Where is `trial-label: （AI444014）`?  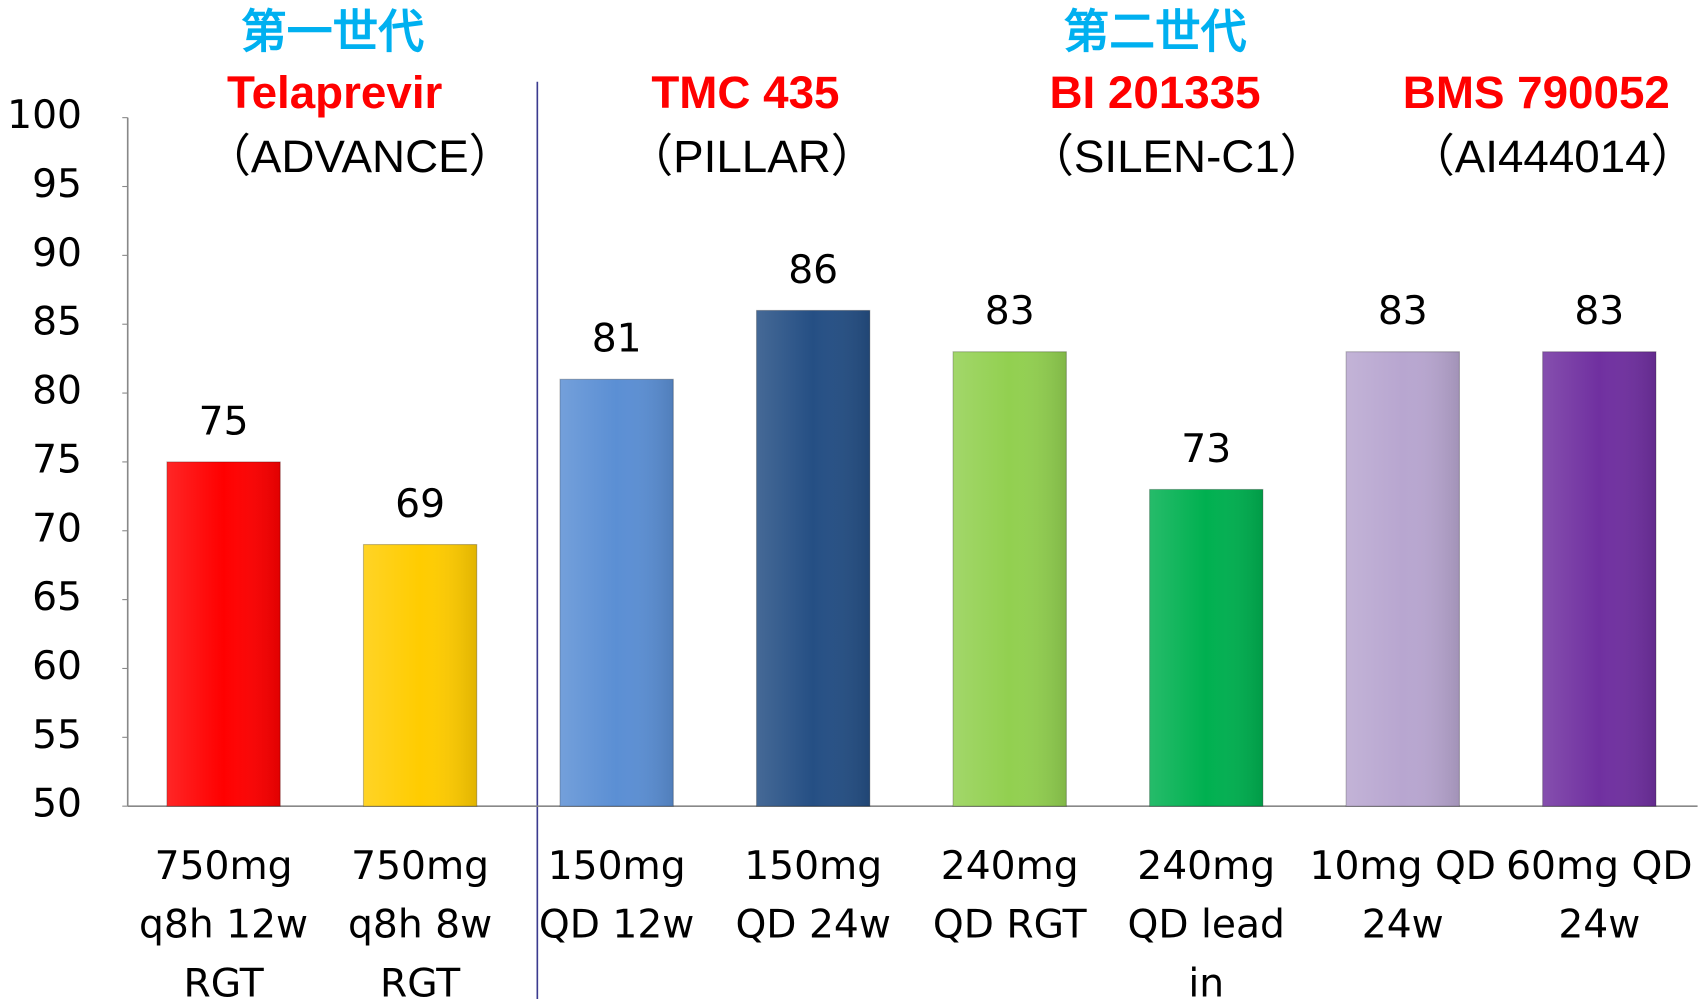
trial-label: （AI444014） is located at coordinates (1552, 156).